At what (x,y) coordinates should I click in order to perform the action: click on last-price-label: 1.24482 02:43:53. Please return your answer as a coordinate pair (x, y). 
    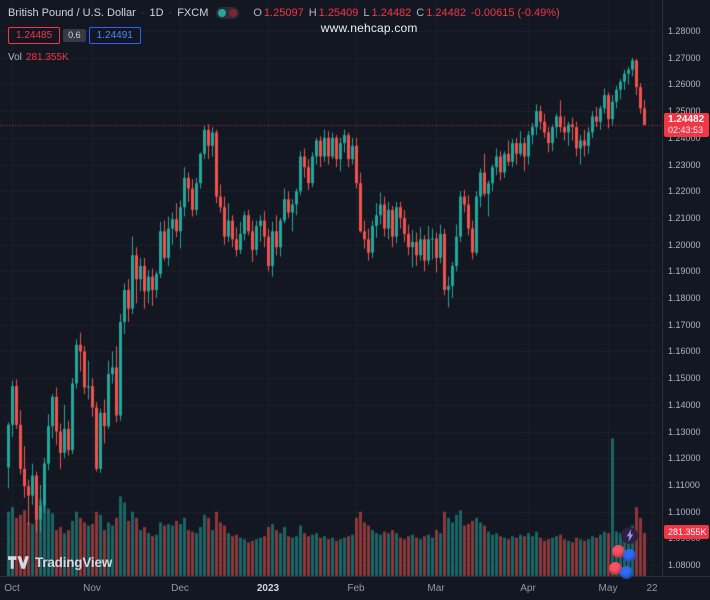
    Looking at the image, I should click on (686, 124).